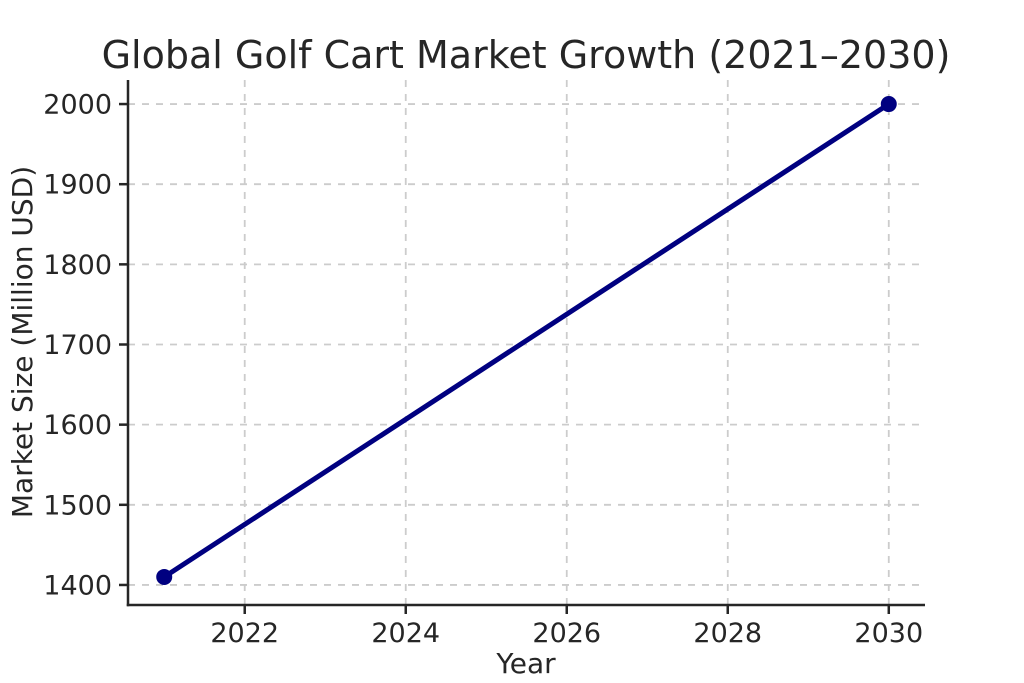 This screenshot has height=683, width=1024. I want to click on y-tick-label: 1900, so click(77, 185).